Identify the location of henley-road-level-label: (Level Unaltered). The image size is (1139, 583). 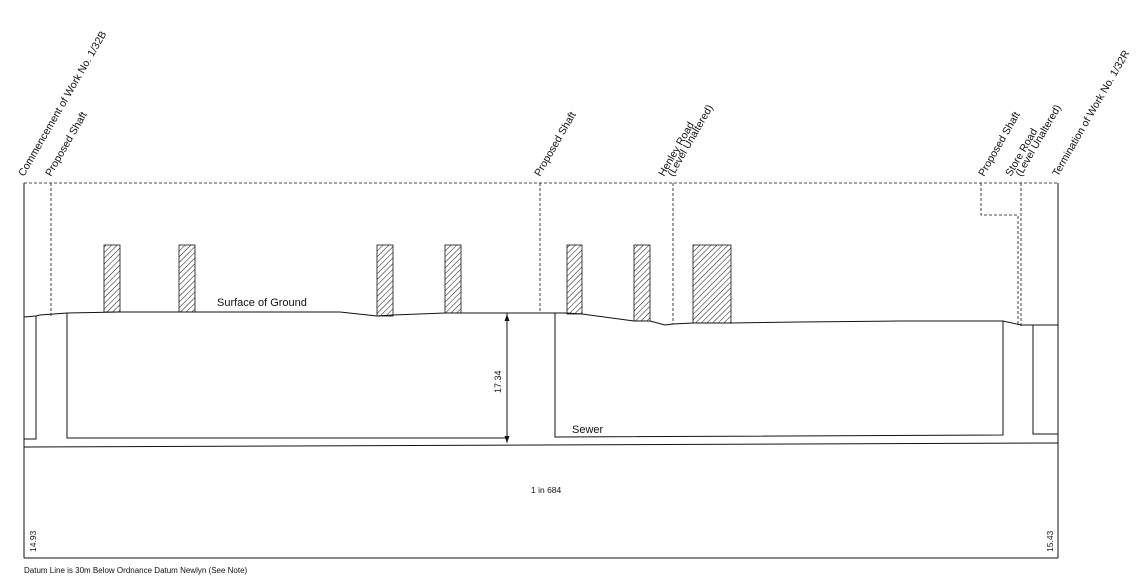
(690, 141).